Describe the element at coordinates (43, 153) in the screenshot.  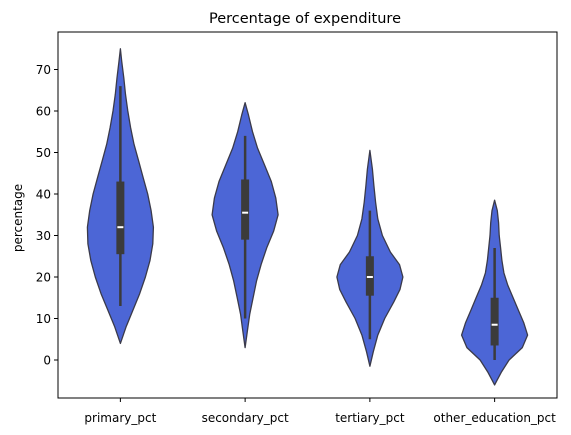
I see `y-tick-label: 50` at that location.